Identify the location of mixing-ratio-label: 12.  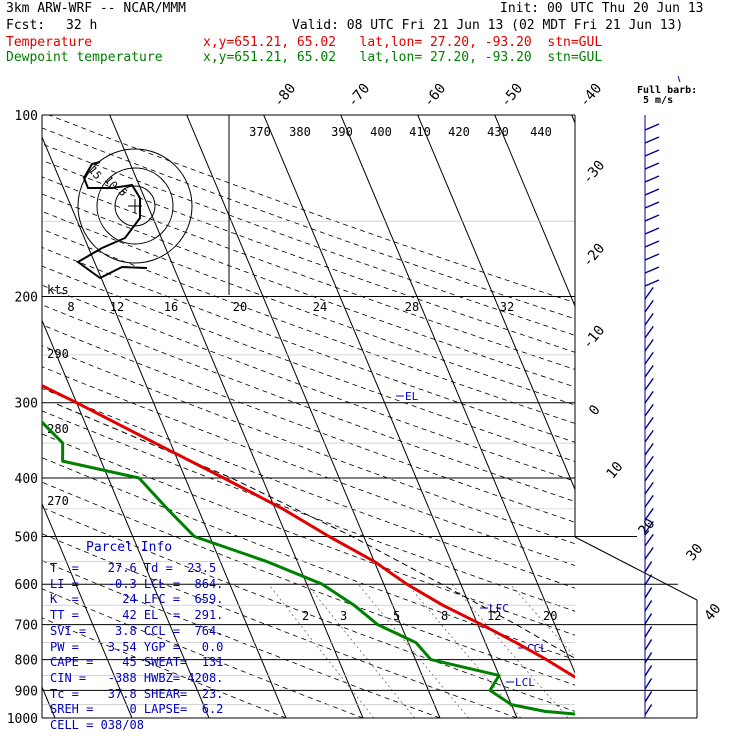
(494, 616).